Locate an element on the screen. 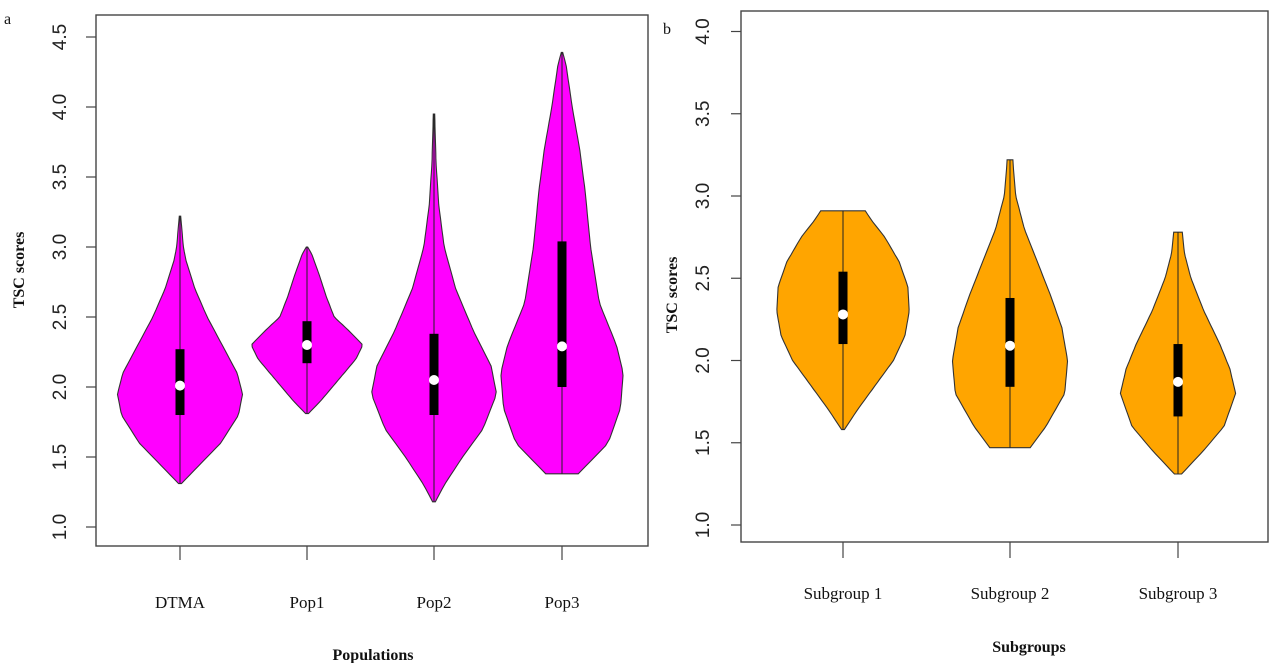 The image size is (1271, 663). panel-a-x-axis-title: Populations is located at coordinates (373, 655).